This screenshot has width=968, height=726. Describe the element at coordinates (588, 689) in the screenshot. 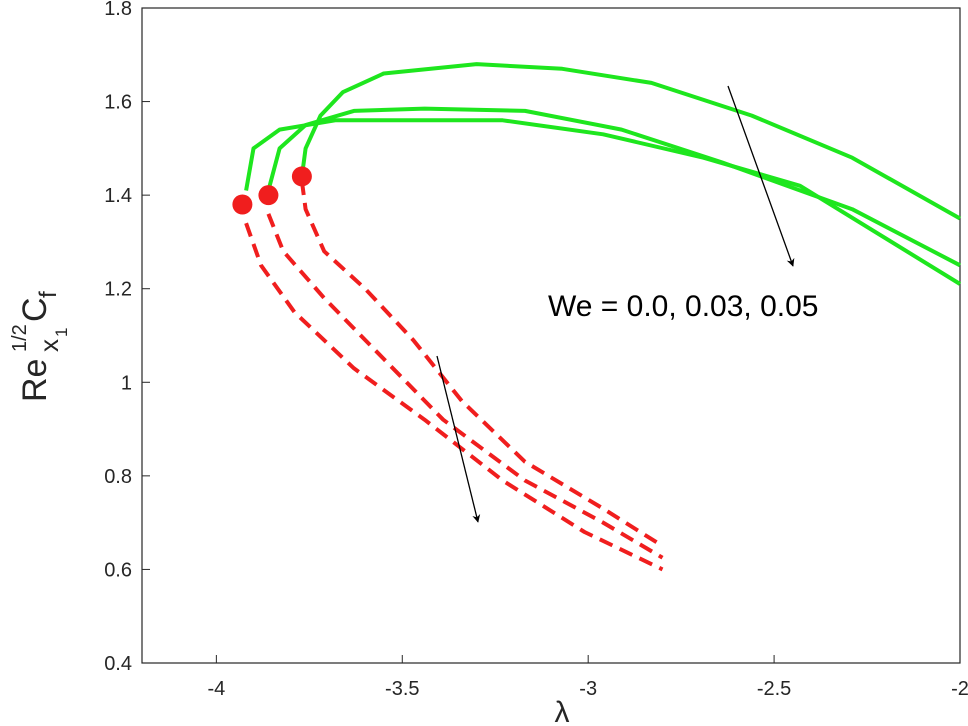

I see `x-tick-label: -3` at that location.